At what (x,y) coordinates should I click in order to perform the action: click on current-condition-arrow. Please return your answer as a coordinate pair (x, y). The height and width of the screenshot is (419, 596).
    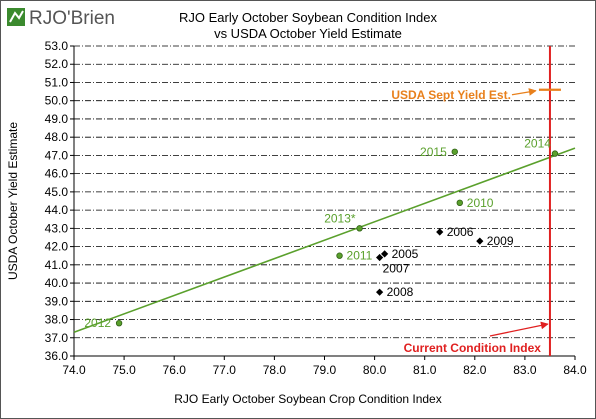
    Looking at the image, I should click on (519, 329).